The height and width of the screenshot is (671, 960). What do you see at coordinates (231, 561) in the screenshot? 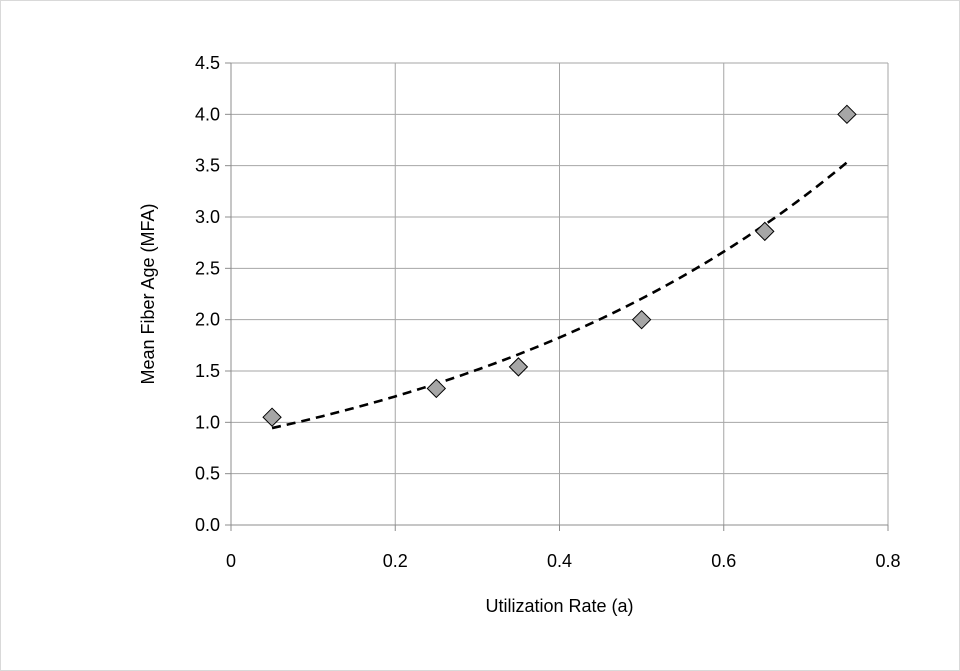
I see `x-tick-label: 0` at bounding box center [231, 561].